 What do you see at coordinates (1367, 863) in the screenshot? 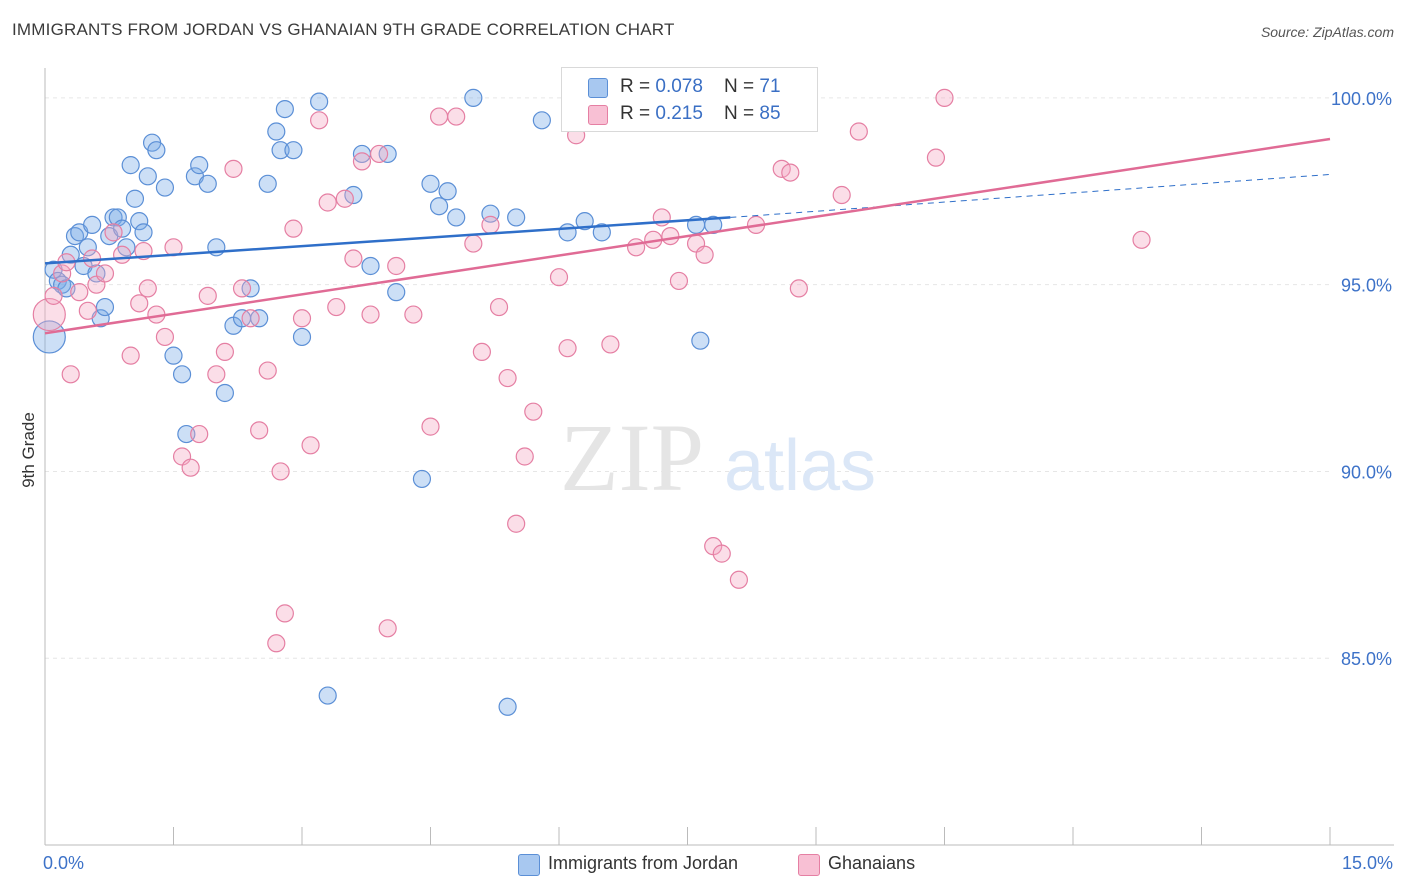
I see `x-tick-label-1: 15.0%` at bounding box center [1367, 863].